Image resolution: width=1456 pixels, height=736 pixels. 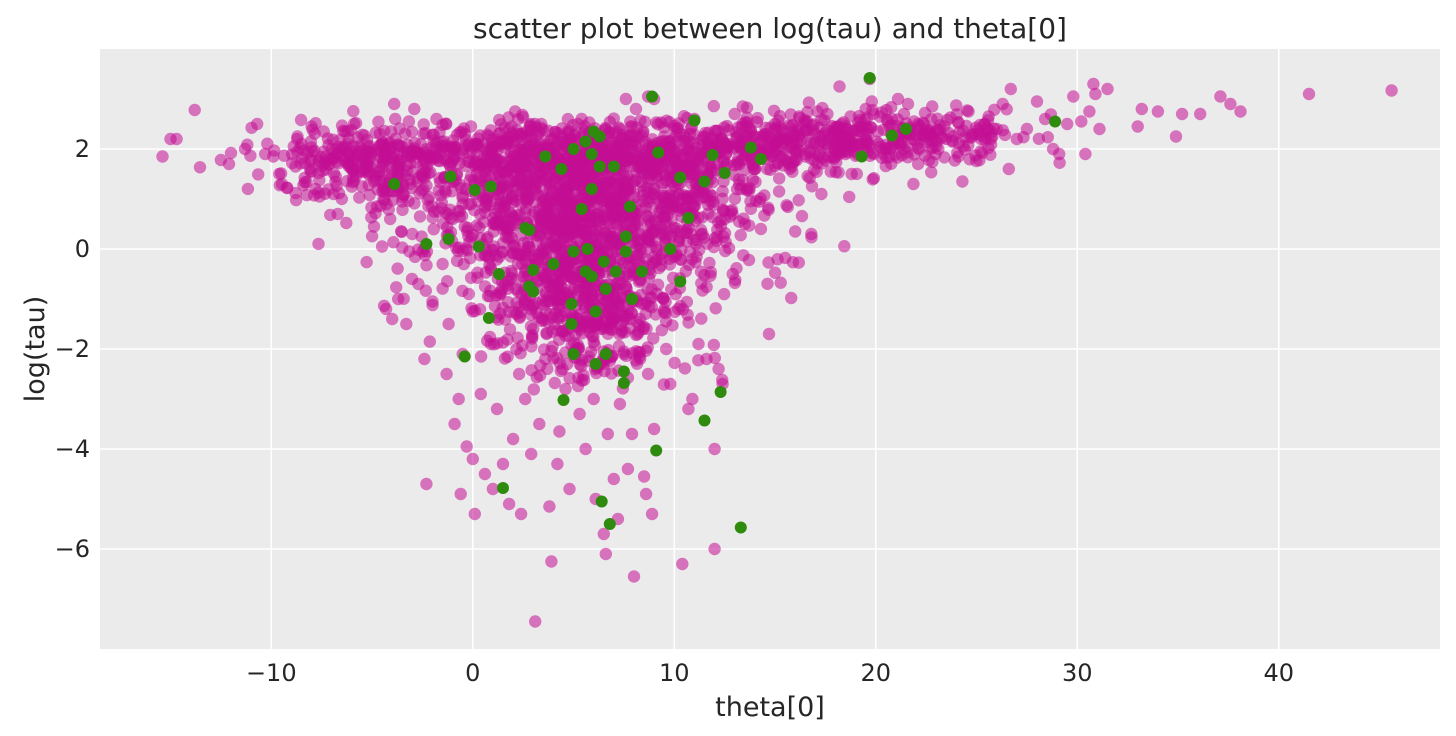 What do you see at coordinates (472, 673) in the screenshot?
I see `x-tick-label: 0` at bounding box center [472, 673].